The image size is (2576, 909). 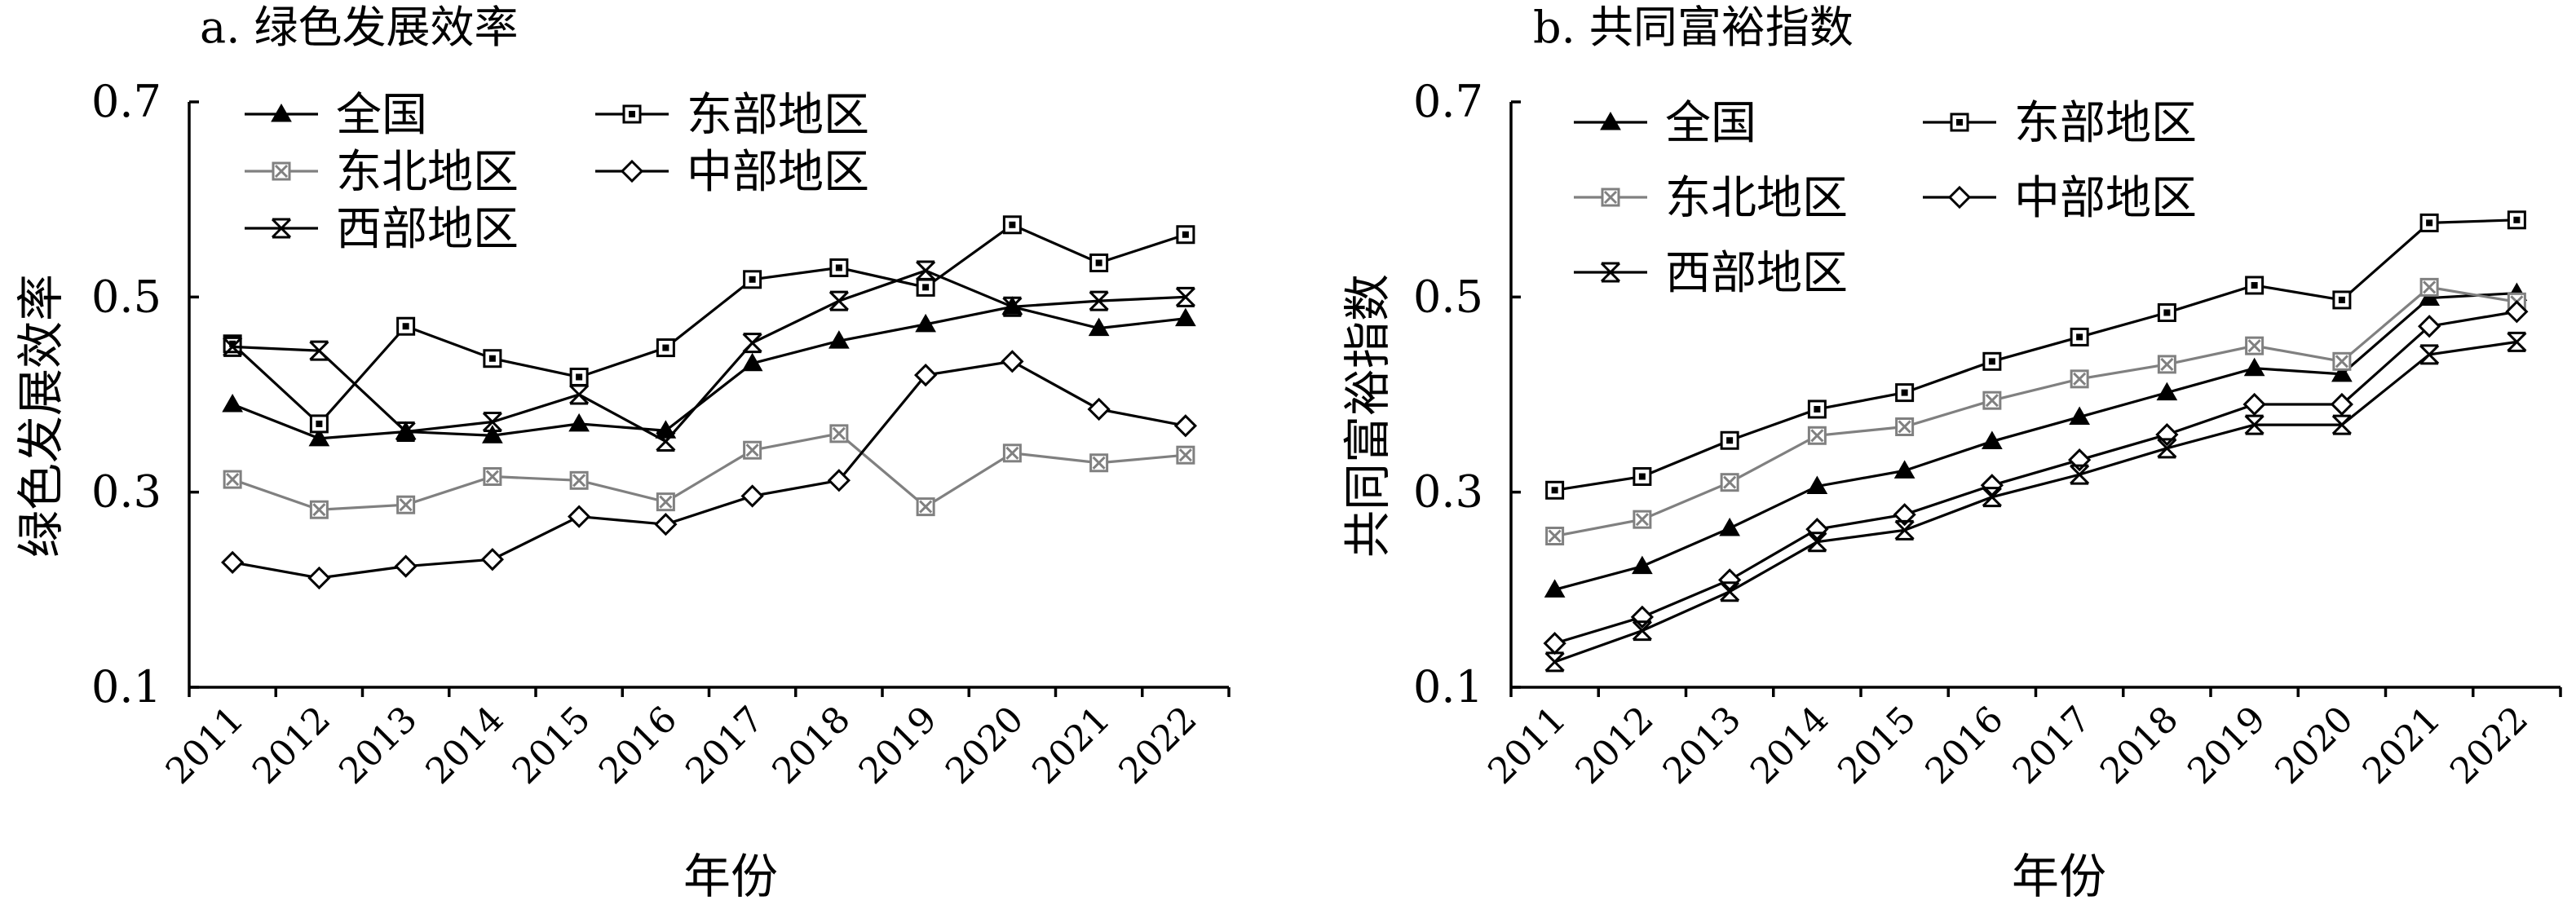 What do you see at coordinates (2402, 745) in the screenshot?
I see `x-tick-label: 2021` at bounding box center [2402, 745].